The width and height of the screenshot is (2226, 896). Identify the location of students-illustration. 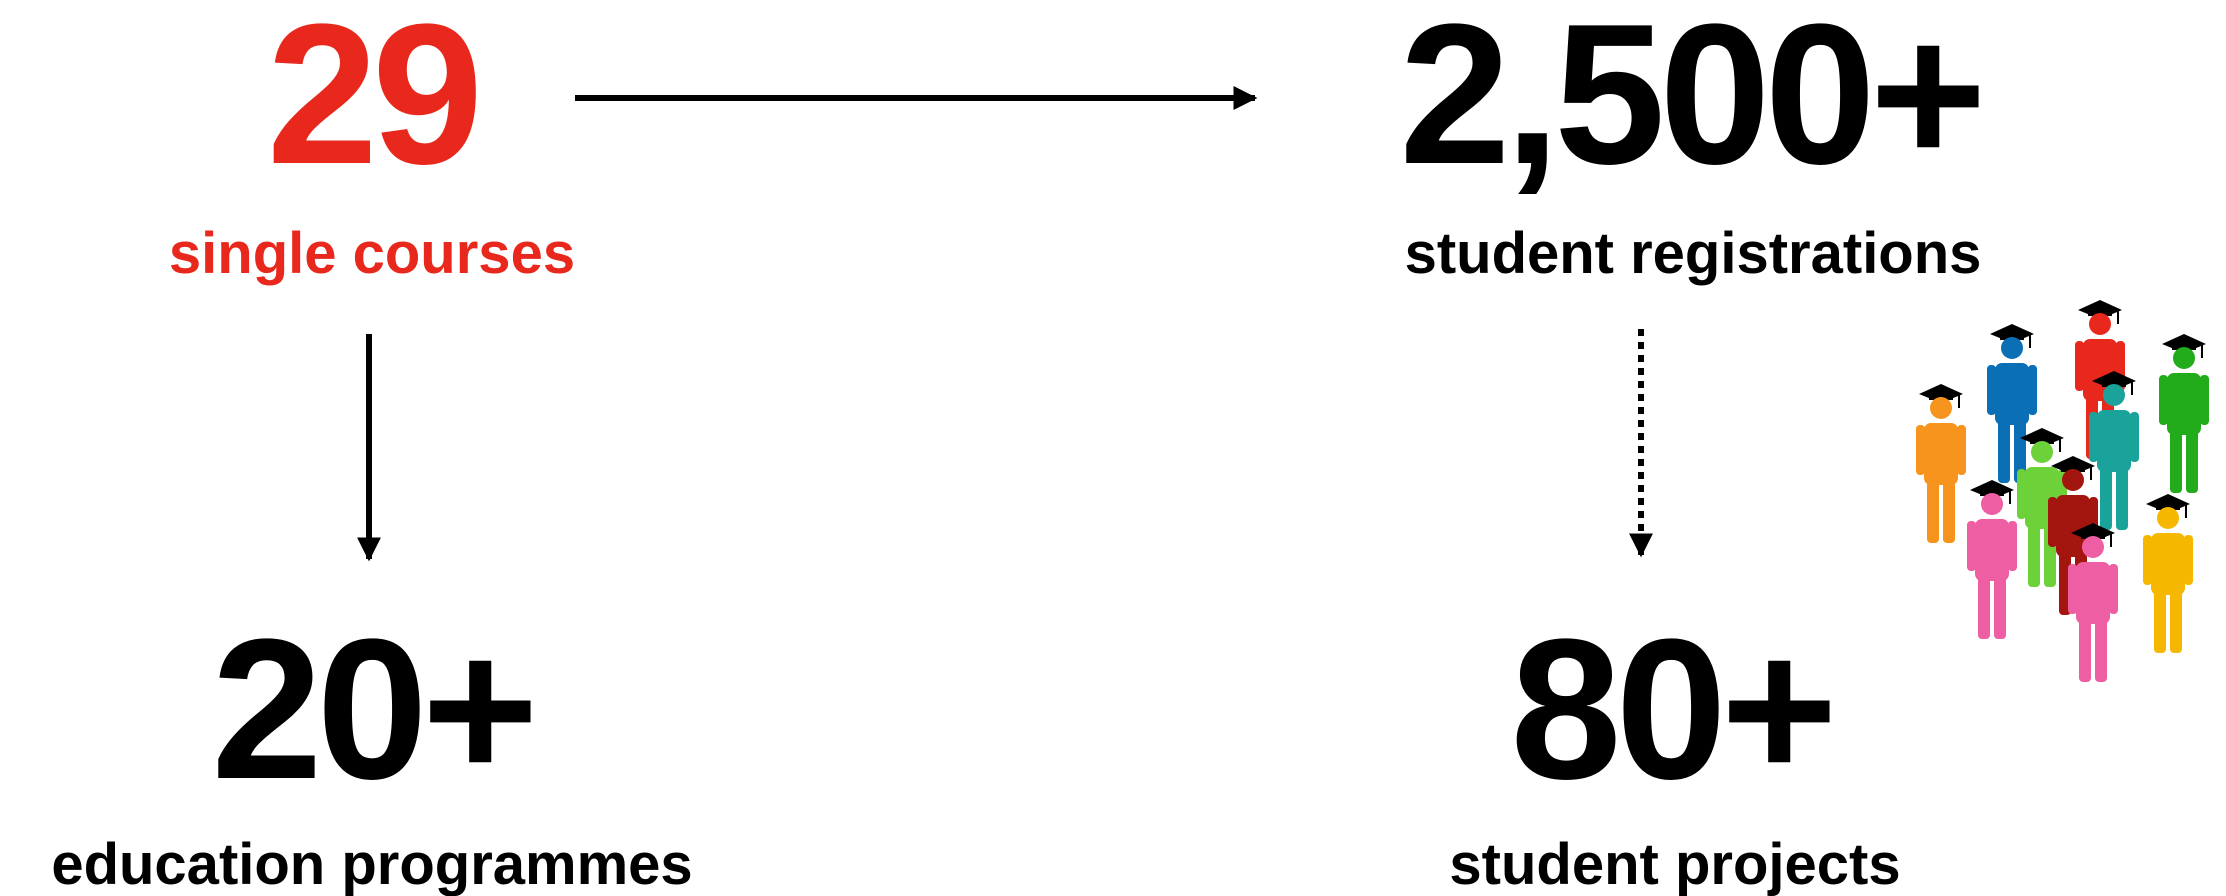
(2062, 491).